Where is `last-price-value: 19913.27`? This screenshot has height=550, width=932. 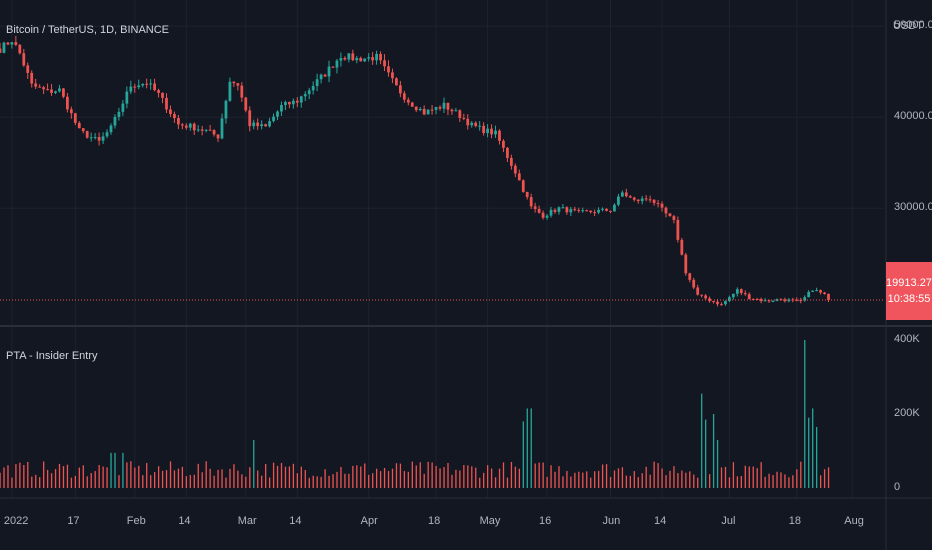 last-price-value: 19913.27 is located at coordinates (909, 283).